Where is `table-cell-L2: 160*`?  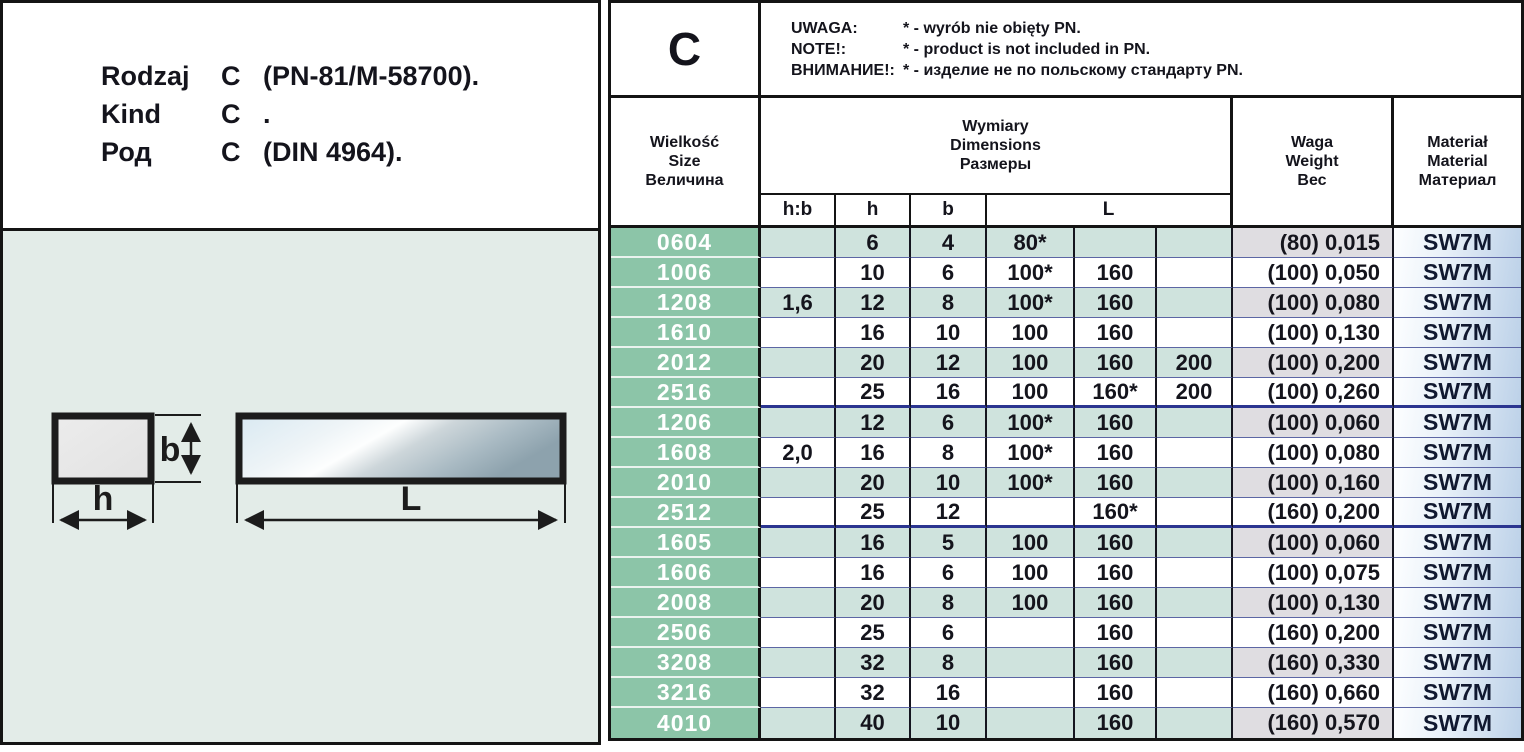
table-cell-L2: 160* is located at coordinates (1116, 393).